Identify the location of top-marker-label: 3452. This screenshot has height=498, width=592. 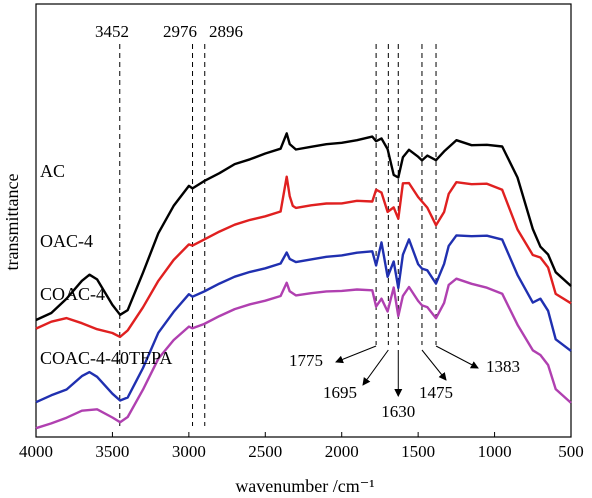
(112, 31).